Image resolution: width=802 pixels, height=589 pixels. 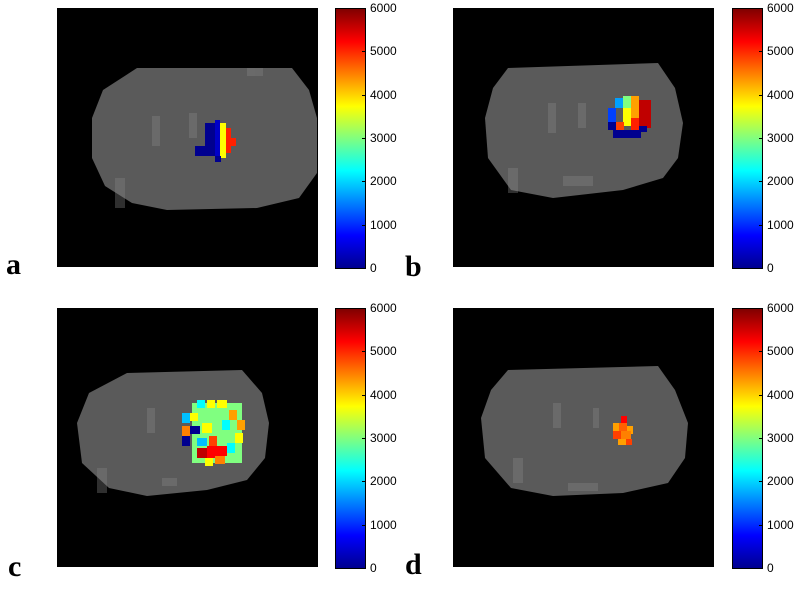 I want to click on brain-slice-svg-b, so click(x=584, y=130).